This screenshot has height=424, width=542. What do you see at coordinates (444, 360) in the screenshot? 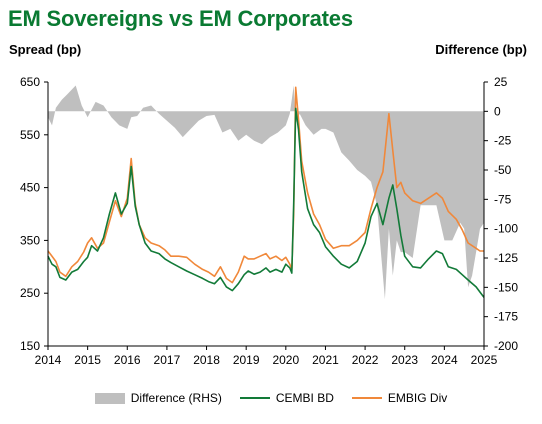
I see `x-tick-label: 2024` at bounding box center [444, 360].